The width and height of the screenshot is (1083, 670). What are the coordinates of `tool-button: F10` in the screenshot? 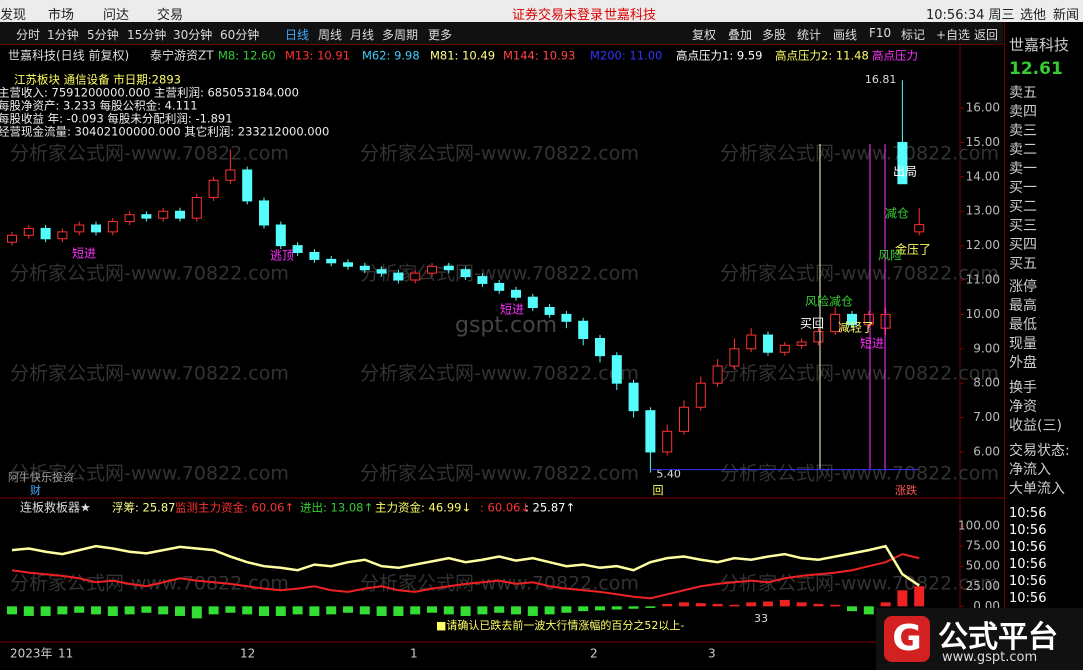 It's located at (880, 33).